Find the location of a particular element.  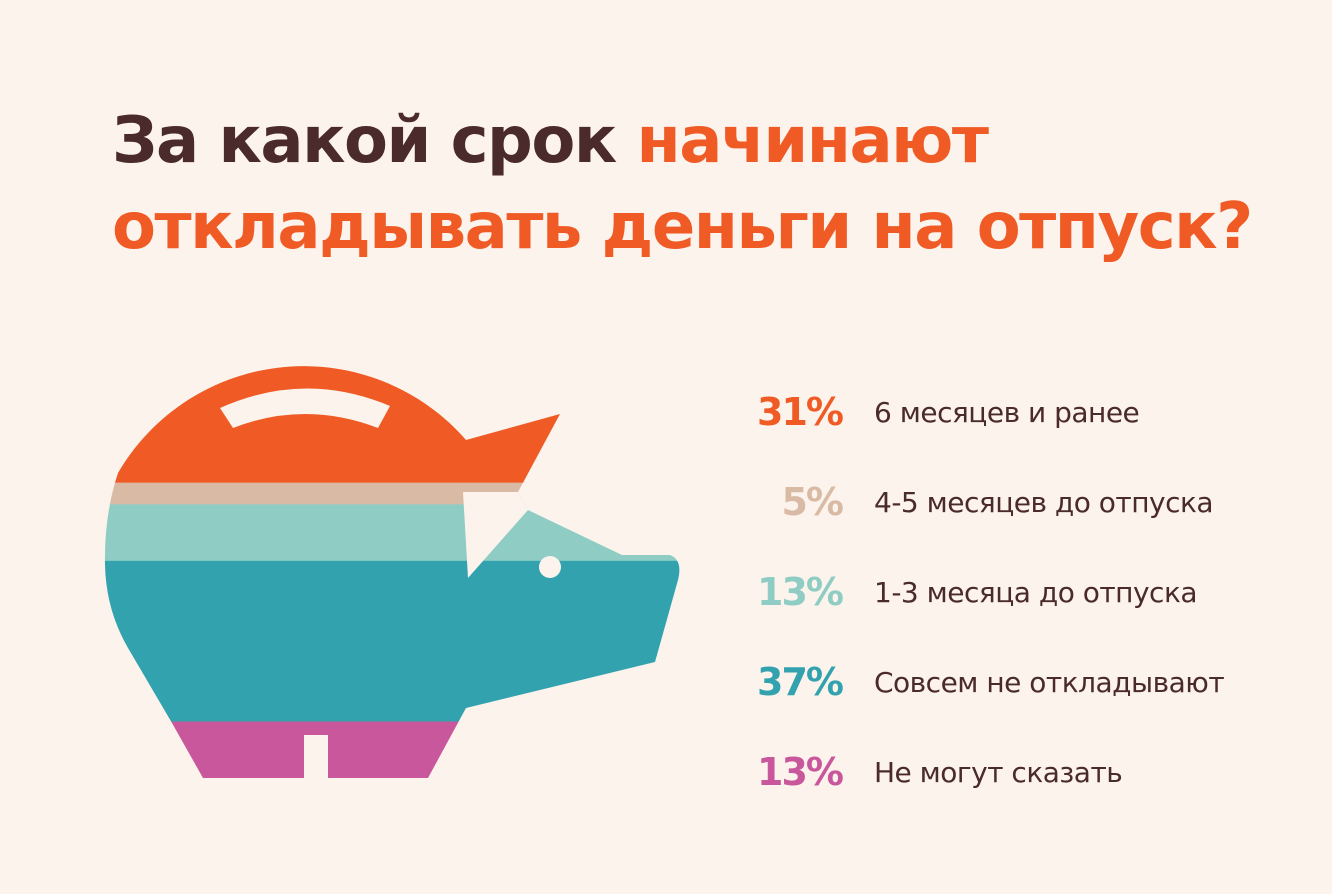

legend-row: 37% Совсем не откладывают is located at coordinates (1010, 682).